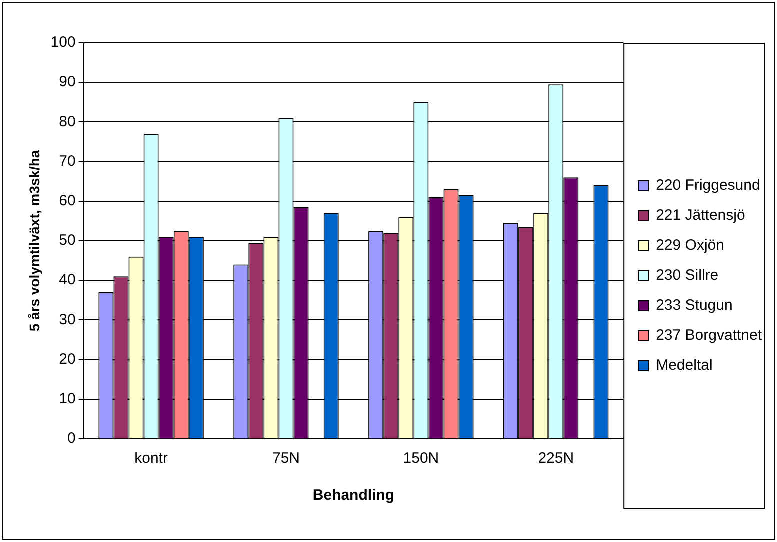  Describe the element at coordinates (67, 82) in the screenshot. I see `y-tick-label: 90` at that location.